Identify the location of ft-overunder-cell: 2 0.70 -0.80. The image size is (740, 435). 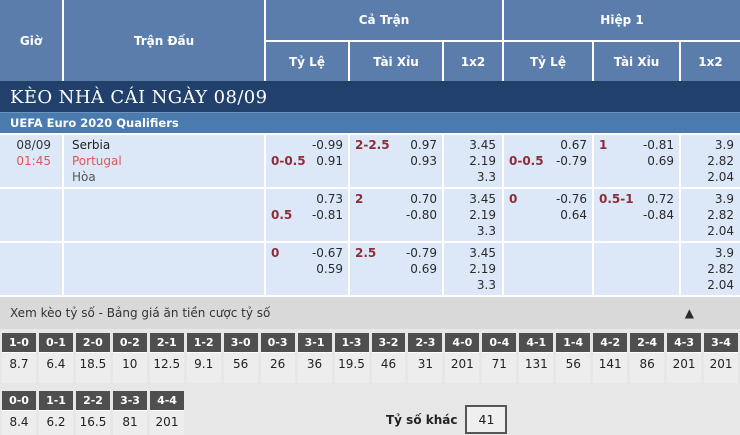
(396, 215).